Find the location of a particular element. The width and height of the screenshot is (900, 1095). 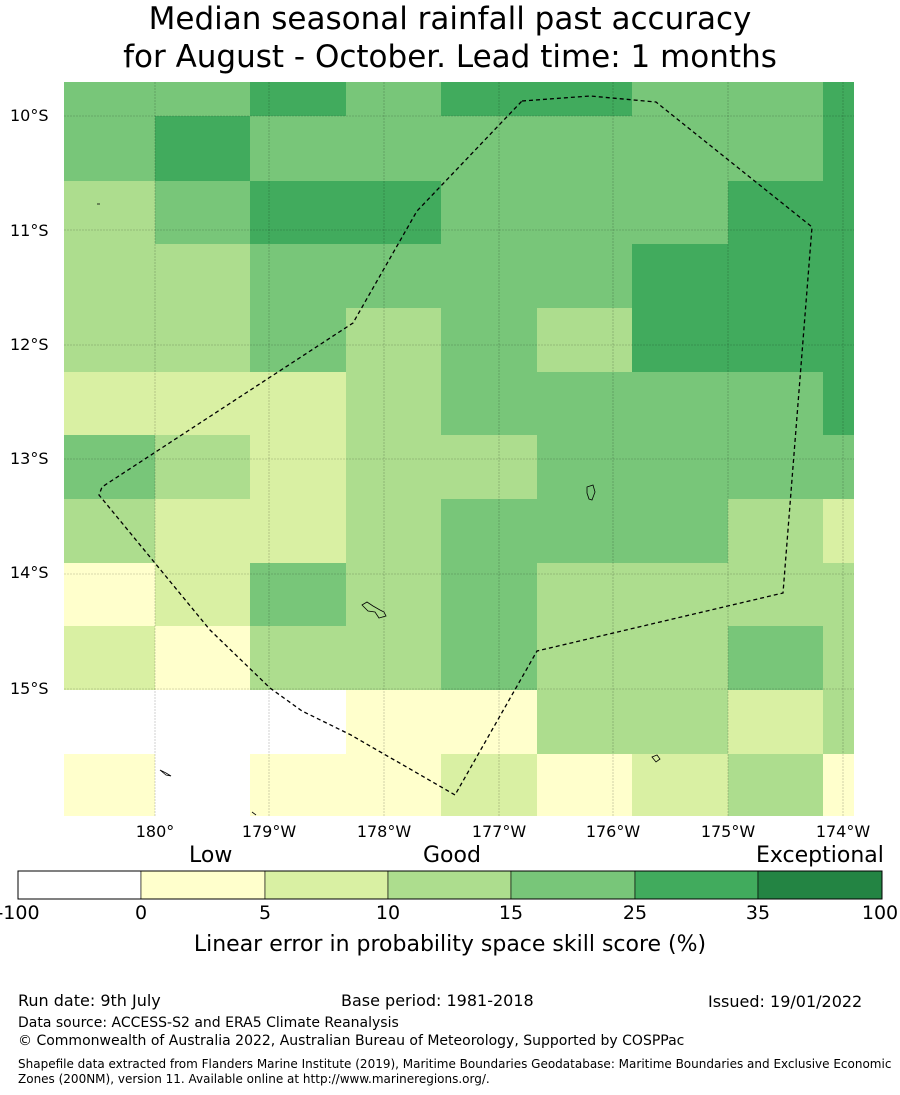

legend-tick-15: 15 is located at coordinates (511, 913).